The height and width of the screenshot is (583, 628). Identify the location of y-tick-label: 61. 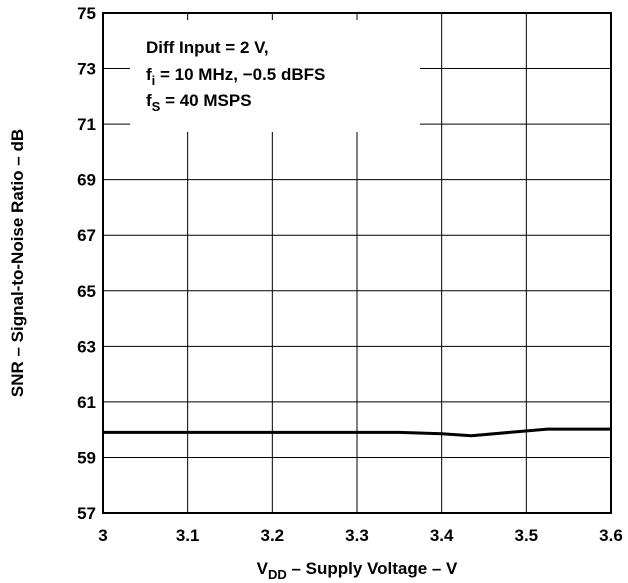
(86, 402).